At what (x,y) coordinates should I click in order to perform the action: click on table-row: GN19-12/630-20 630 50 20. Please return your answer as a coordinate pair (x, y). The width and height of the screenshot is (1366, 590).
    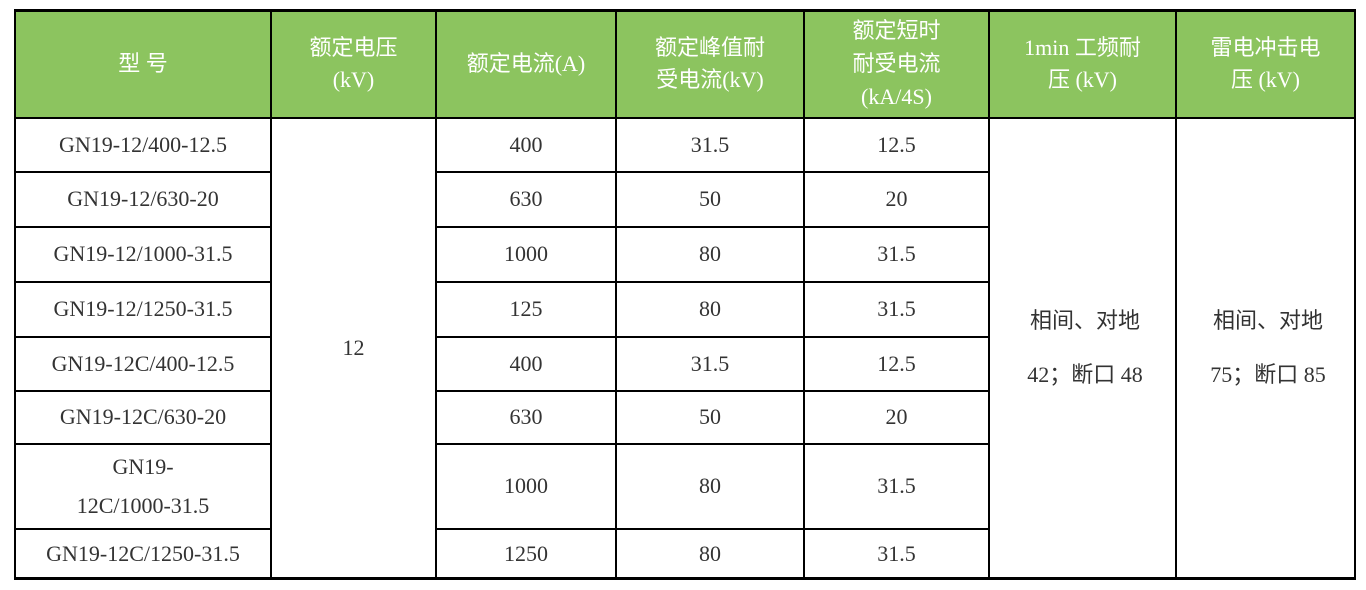
    Looking at the image, I should click on (684, 199).